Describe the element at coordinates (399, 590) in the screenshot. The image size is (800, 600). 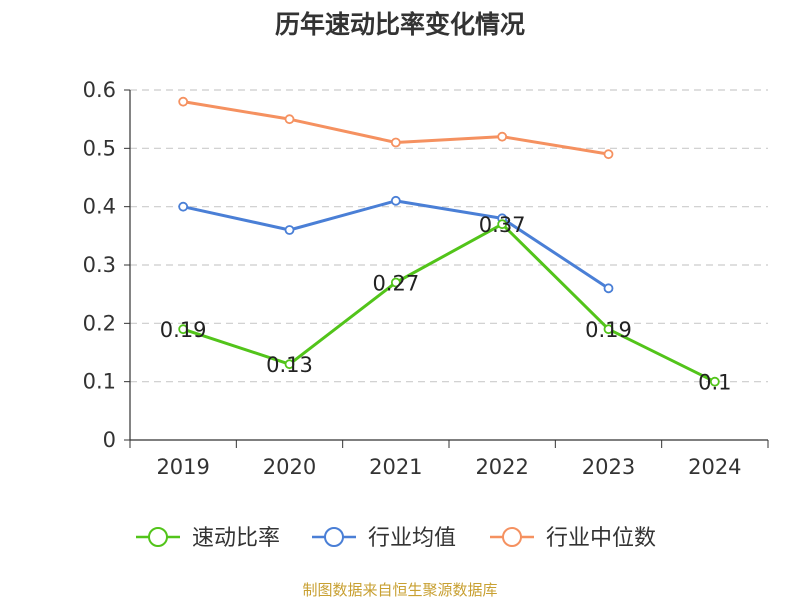
I see `source-note: 制图数据来自恒生聚源数据库` at that location.